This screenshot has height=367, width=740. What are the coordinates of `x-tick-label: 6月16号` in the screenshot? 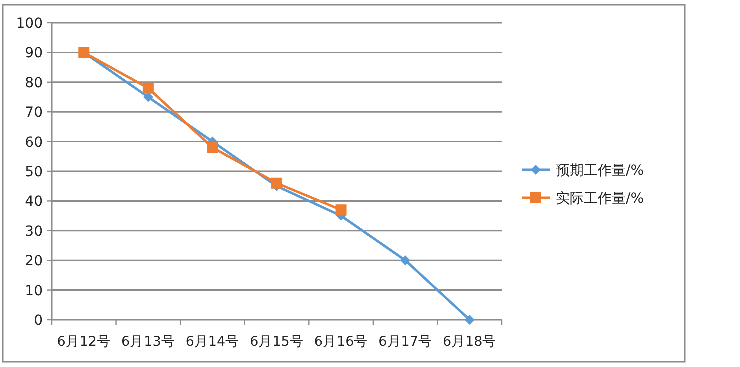 It's located at (341, 342).